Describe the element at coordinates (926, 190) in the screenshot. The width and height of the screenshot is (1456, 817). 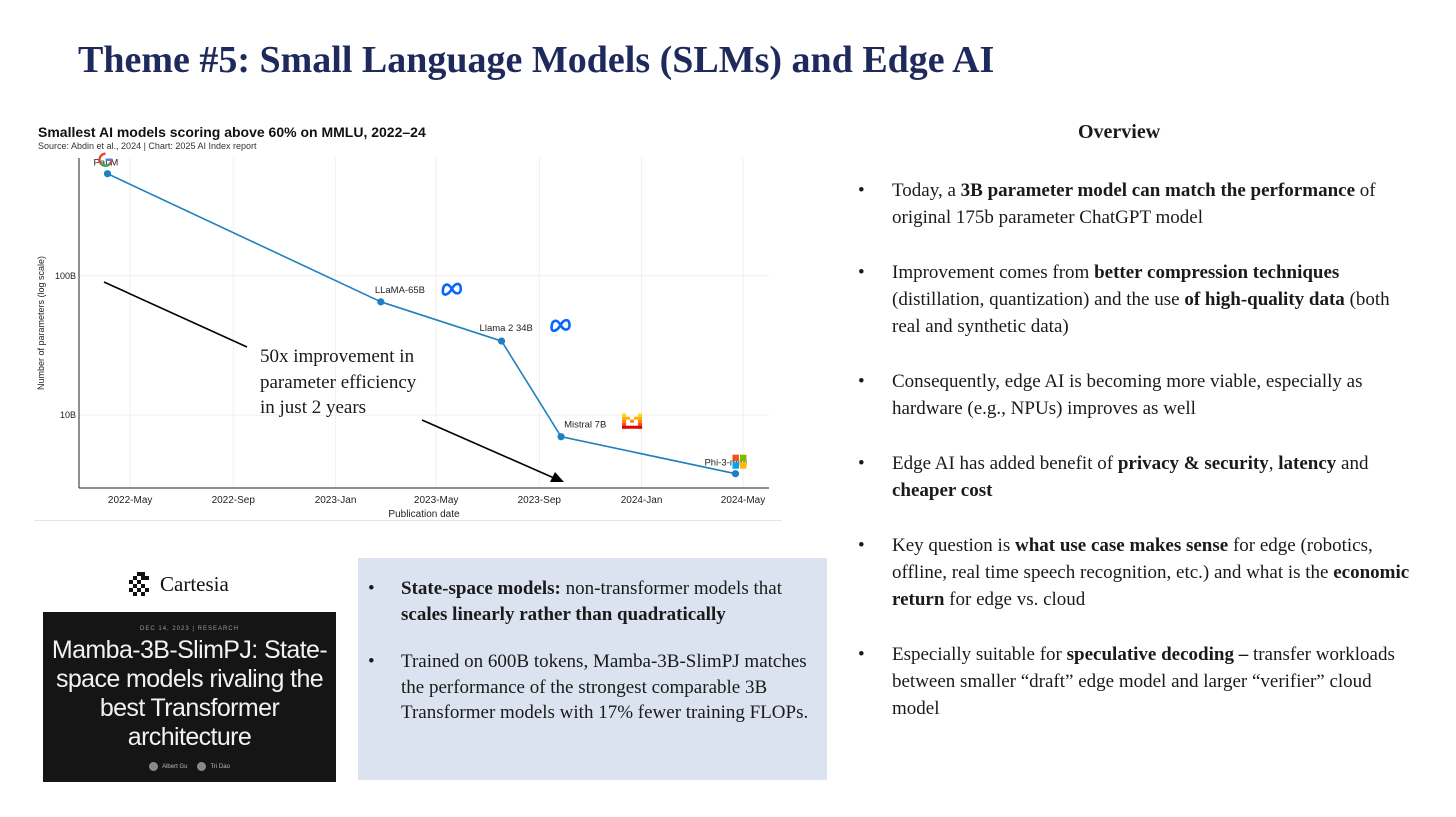
I see `text: Today, a` at that location.